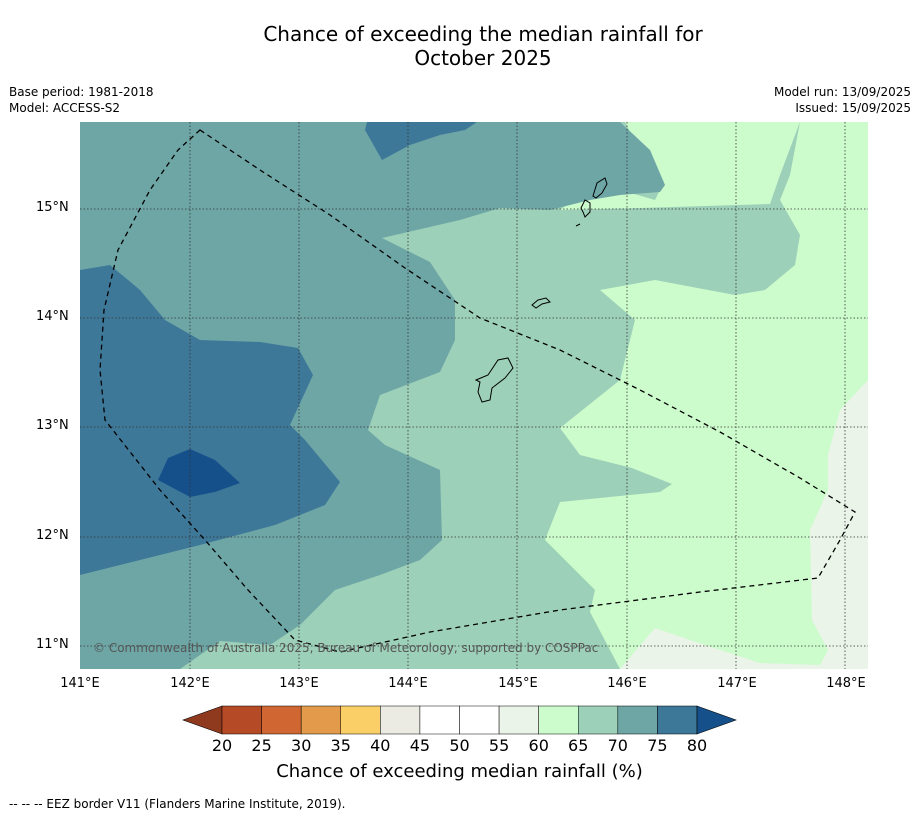 The width and height of the screenshot is (919, 816). Describe the element at coordinates (261, 745) in the screenshot. I see `colorbar-tick-25: 25` at that location.